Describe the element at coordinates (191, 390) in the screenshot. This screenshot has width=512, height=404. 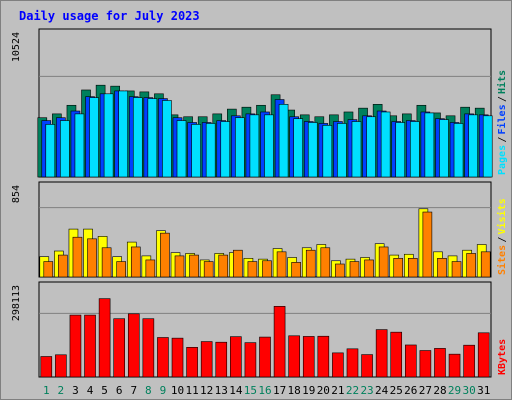
I see `x-tick-label-11: 11` at that location.